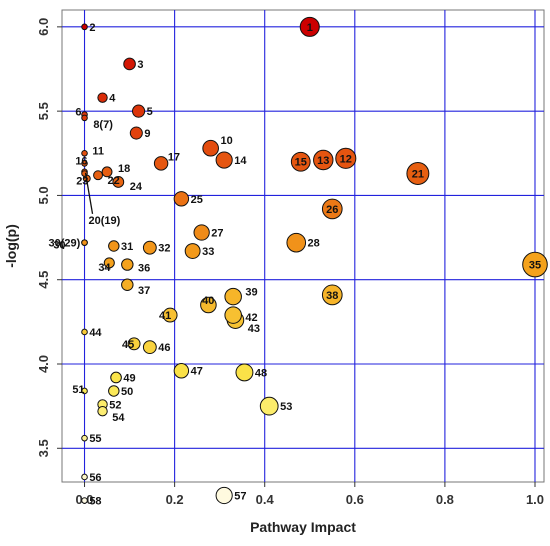  I want to click on x-tick-label: 1.0, so click(535, 499).